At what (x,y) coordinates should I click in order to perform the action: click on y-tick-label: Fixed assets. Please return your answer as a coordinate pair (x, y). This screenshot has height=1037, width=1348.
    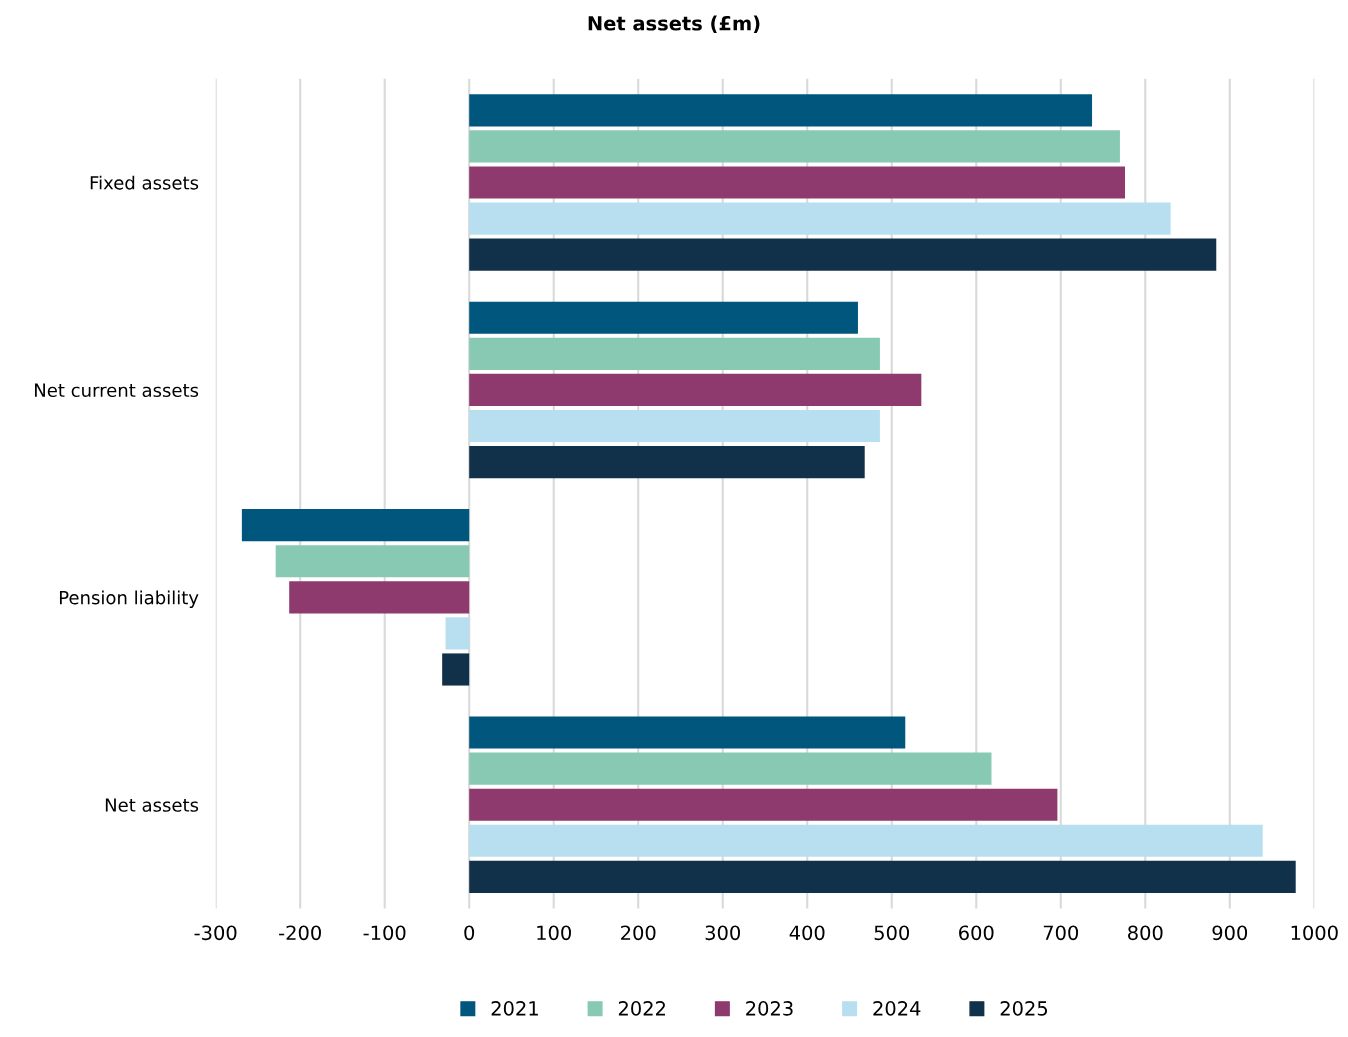
    Looking at the image, I should click on (144, 182).